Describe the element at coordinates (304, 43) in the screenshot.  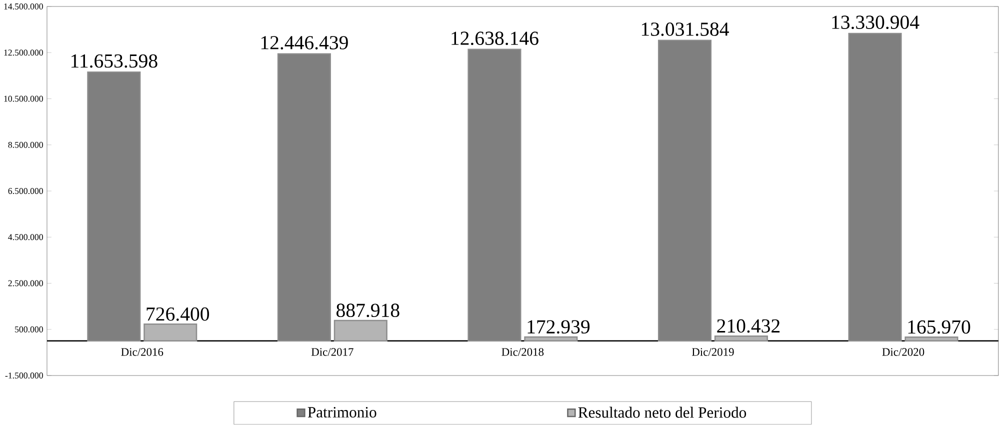
I see `data-label: 12.446.439` at that location.